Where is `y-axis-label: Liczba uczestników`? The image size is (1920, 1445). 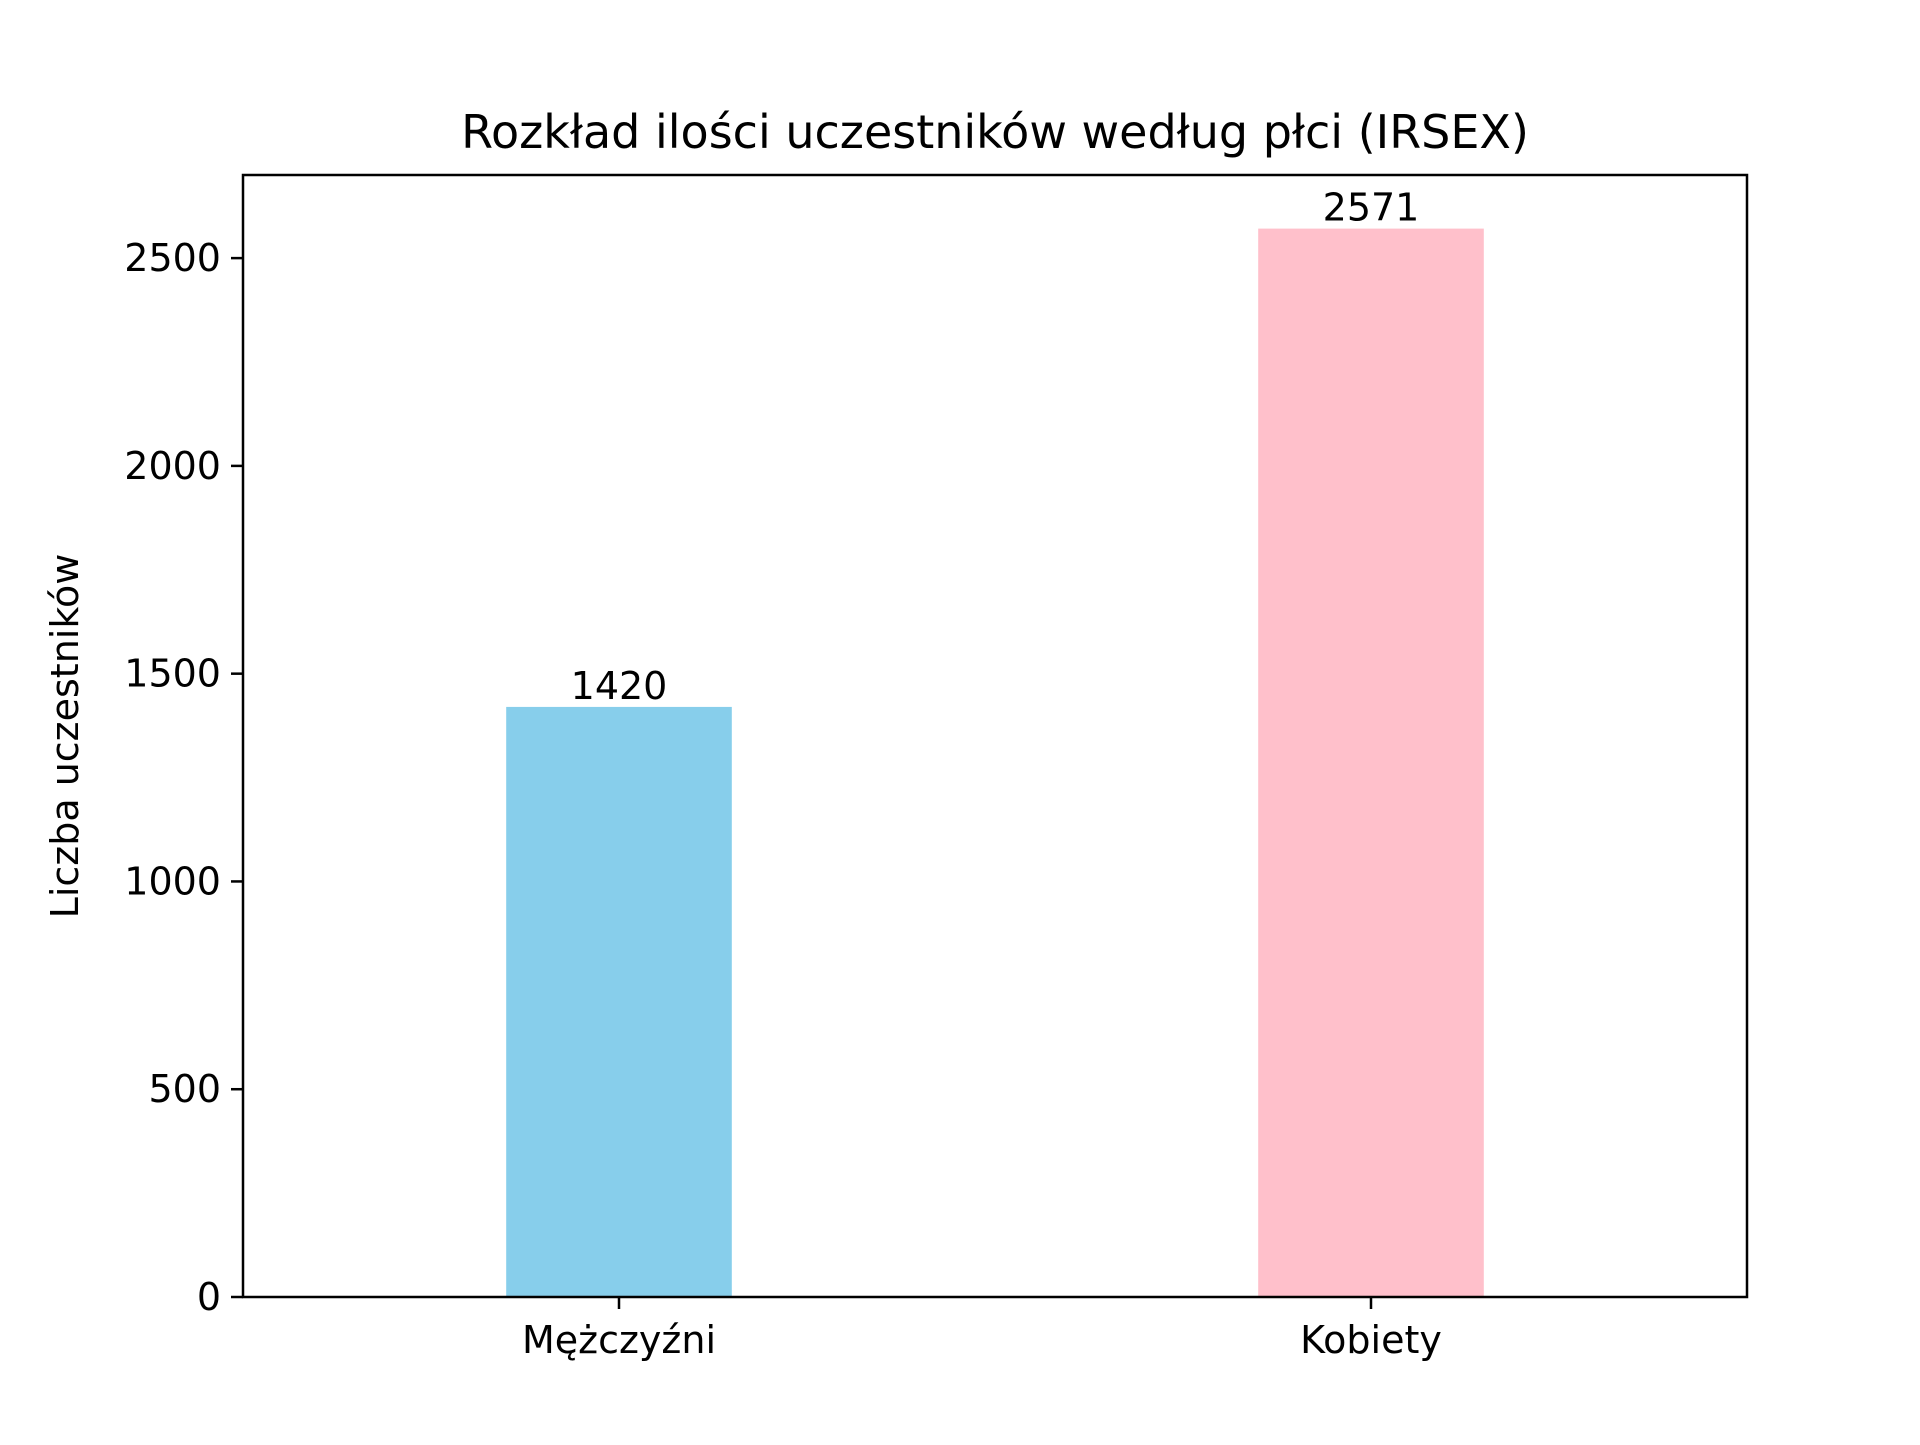
y-axis-label: Liczba uczestników is located at coordinates (65, 736).